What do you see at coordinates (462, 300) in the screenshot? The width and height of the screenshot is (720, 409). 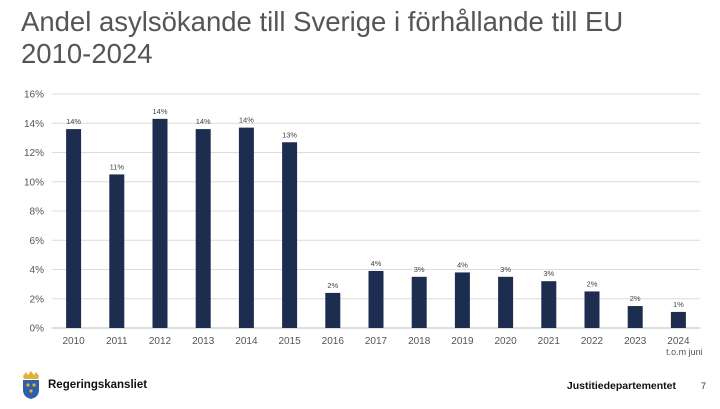 I see `bar-2019` at bounding box center [462, 300].